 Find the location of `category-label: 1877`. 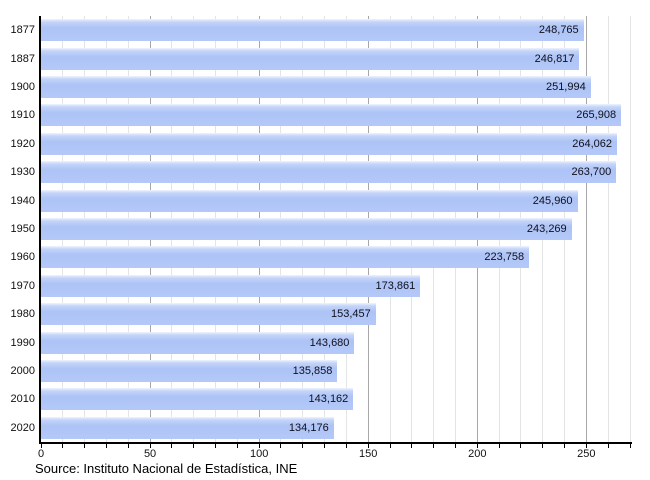

category-label: 1877 is located at coordinates (22, 30).